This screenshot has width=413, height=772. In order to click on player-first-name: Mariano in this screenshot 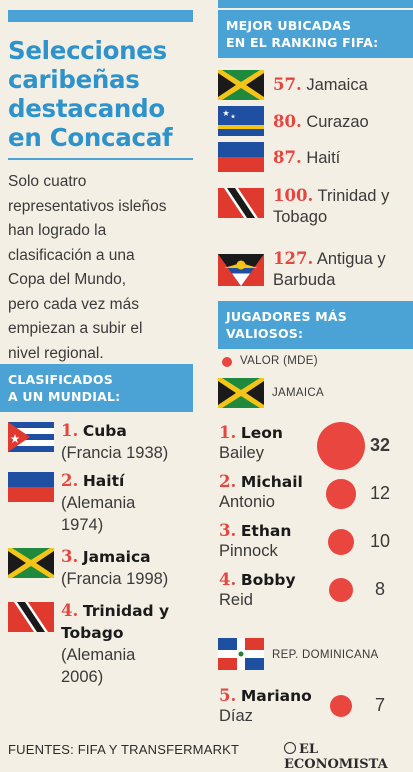, I will do `click(276, 696)`.